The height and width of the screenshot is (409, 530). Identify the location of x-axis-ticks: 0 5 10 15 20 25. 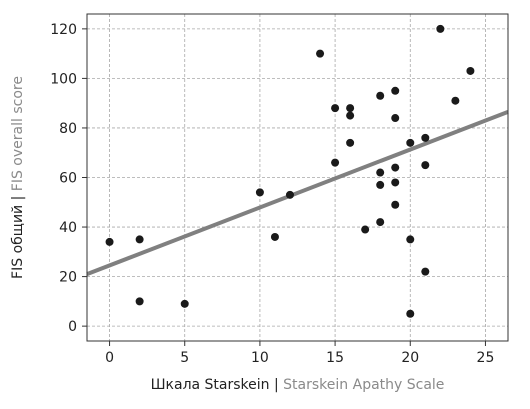
(299, 353).